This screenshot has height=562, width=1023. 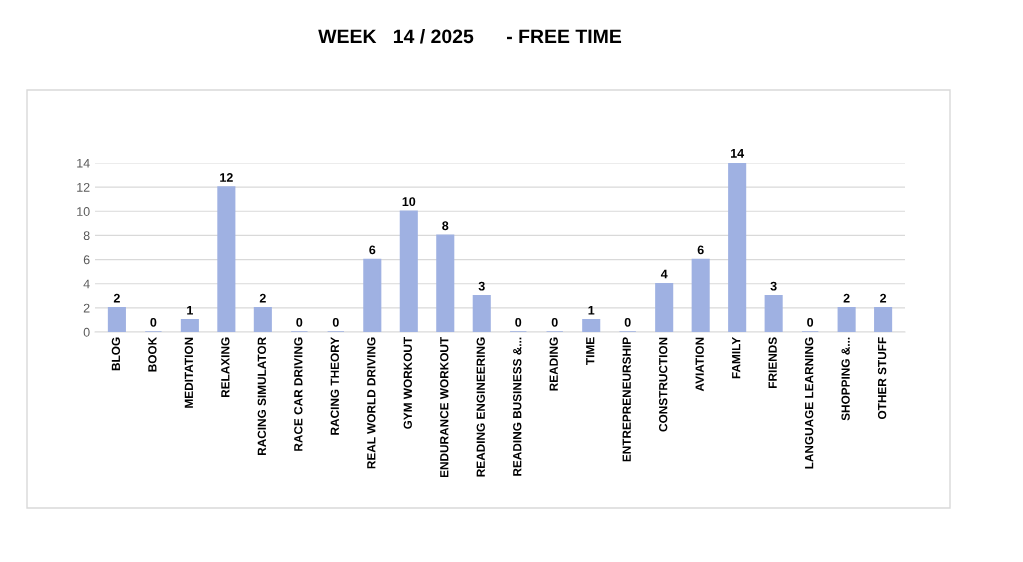 What do you see at coordinates (116, 354) in the screenshot?
I see `x-tick-label: BLOG` at bounding box center [116, 354].